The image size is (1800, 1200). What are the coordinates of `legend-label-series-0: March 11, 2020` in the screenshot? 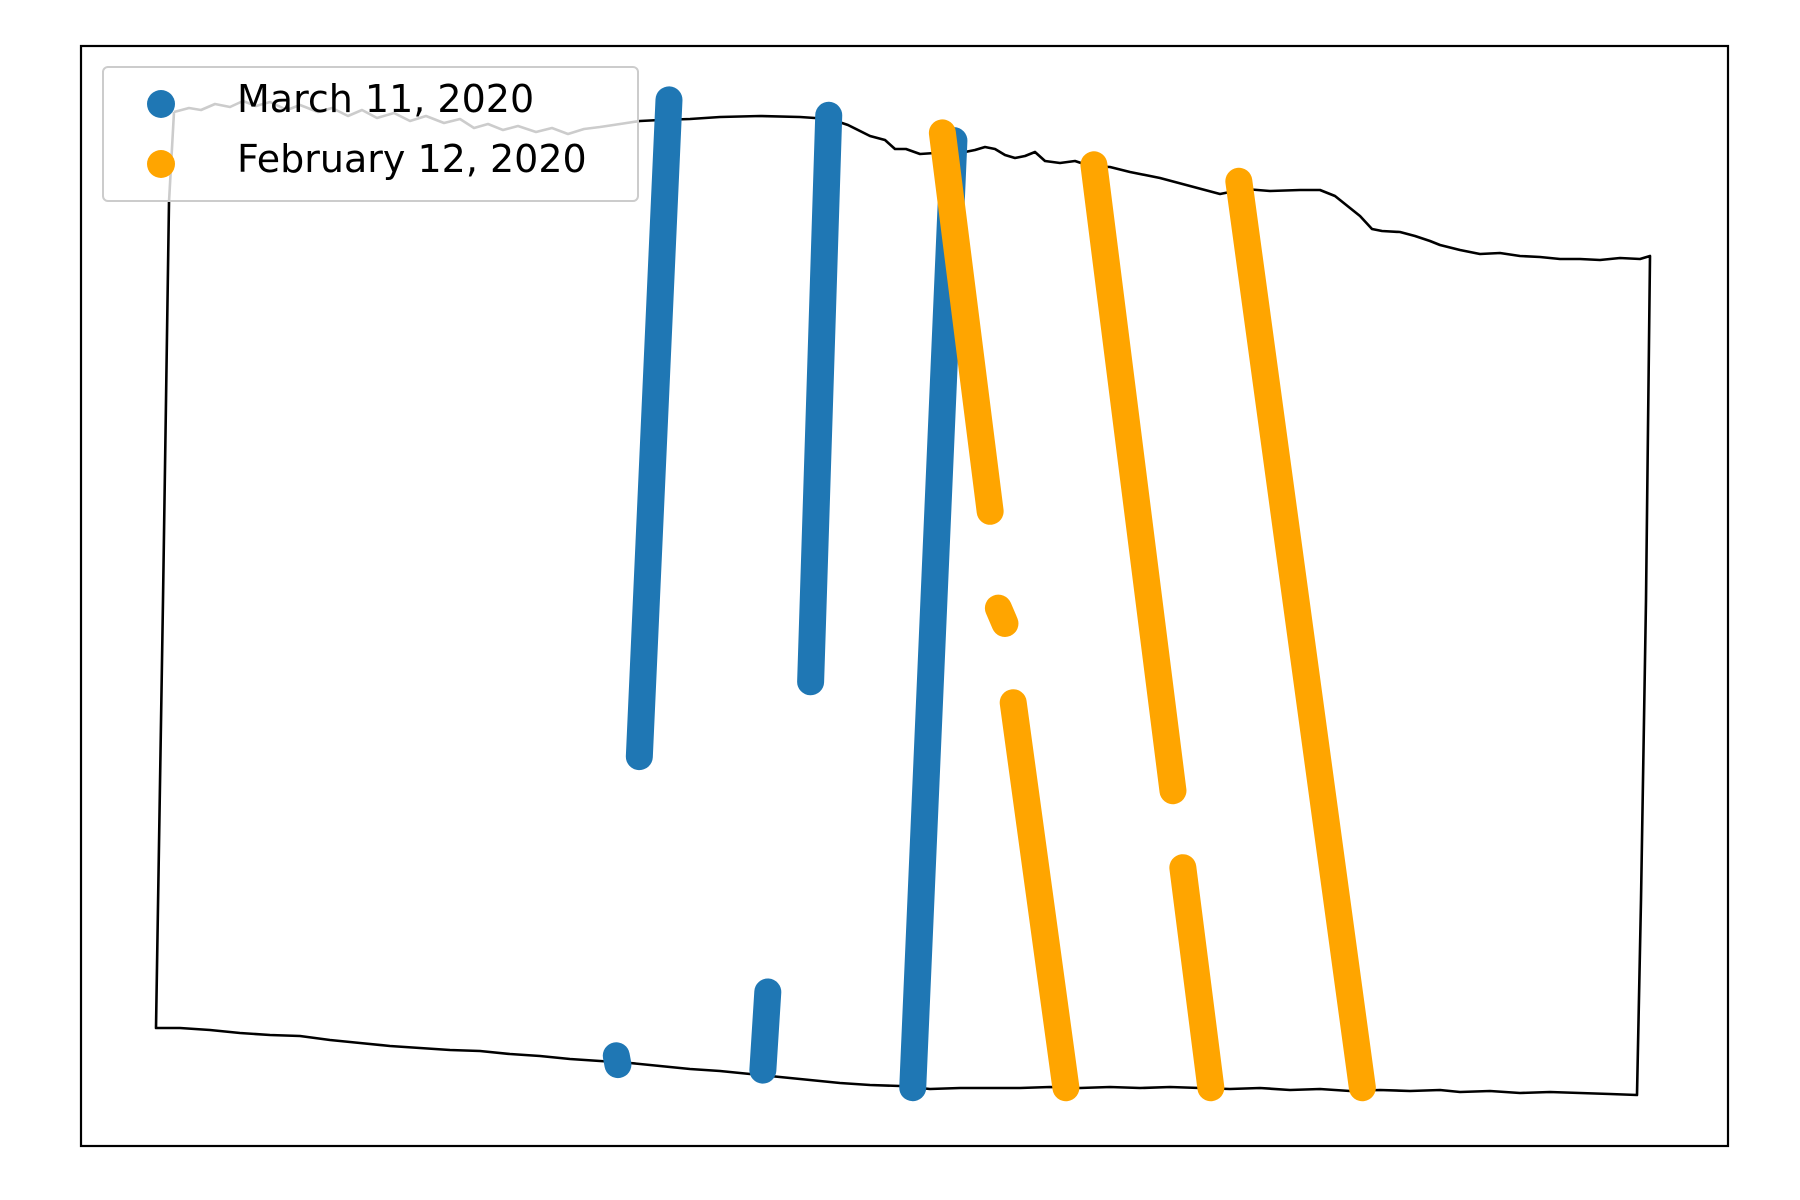 It's located at (385, 99).